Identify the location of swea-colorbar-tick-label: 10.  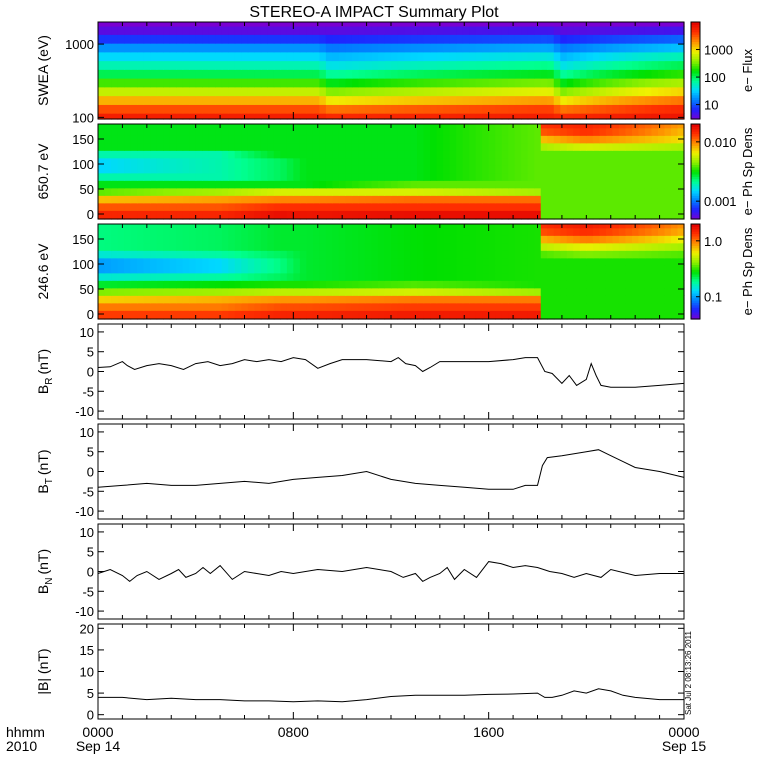
(711, 105).